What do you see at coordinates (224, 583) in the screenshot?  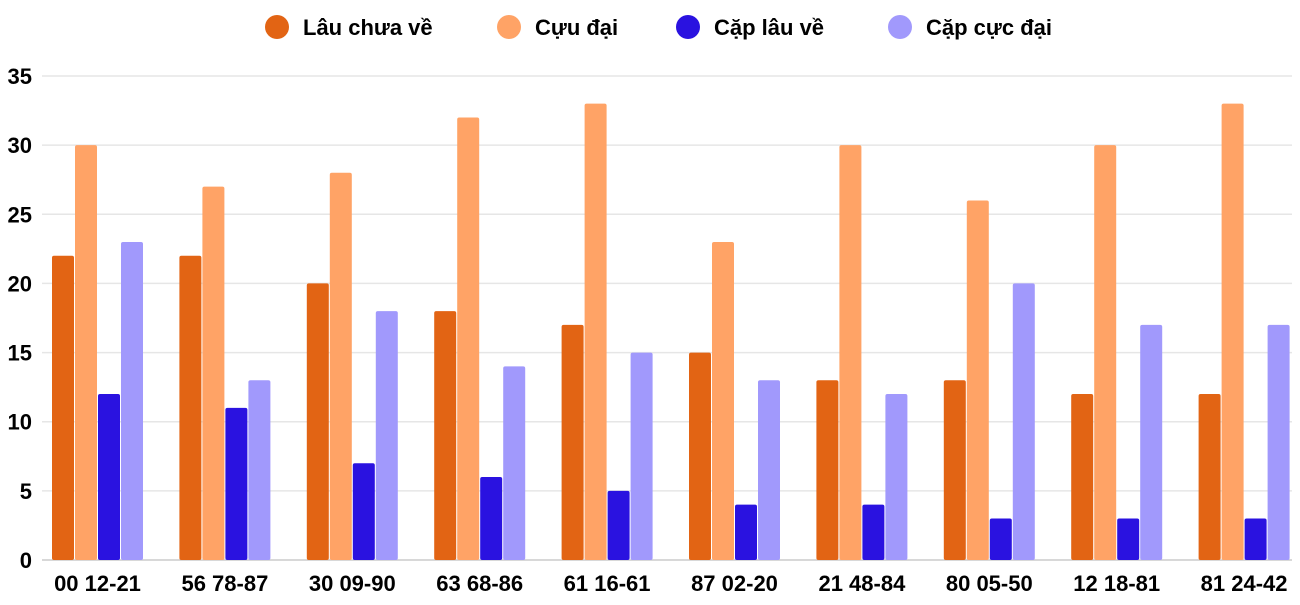 I see `x-tick-label: 56 78-87` at bounding box center [224, 583].